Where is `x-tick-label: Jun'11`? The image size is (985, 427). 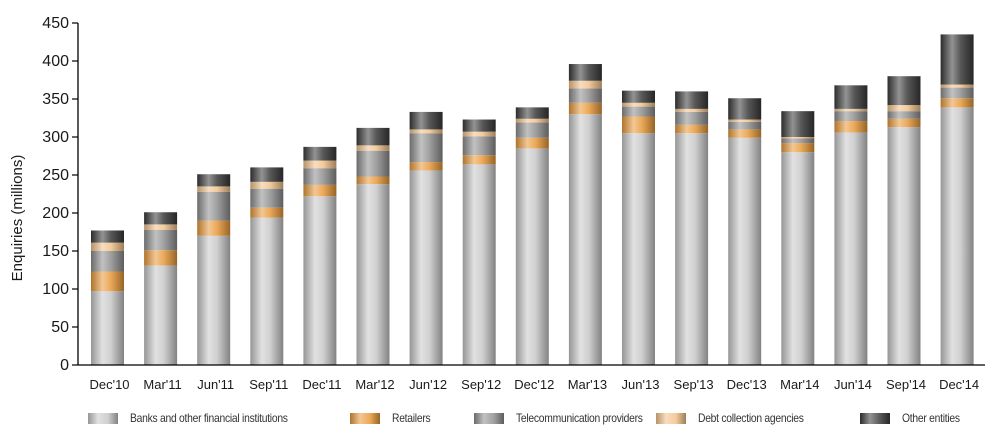 x-tick-label: Jun'11 is located at coordinates (215, 384).